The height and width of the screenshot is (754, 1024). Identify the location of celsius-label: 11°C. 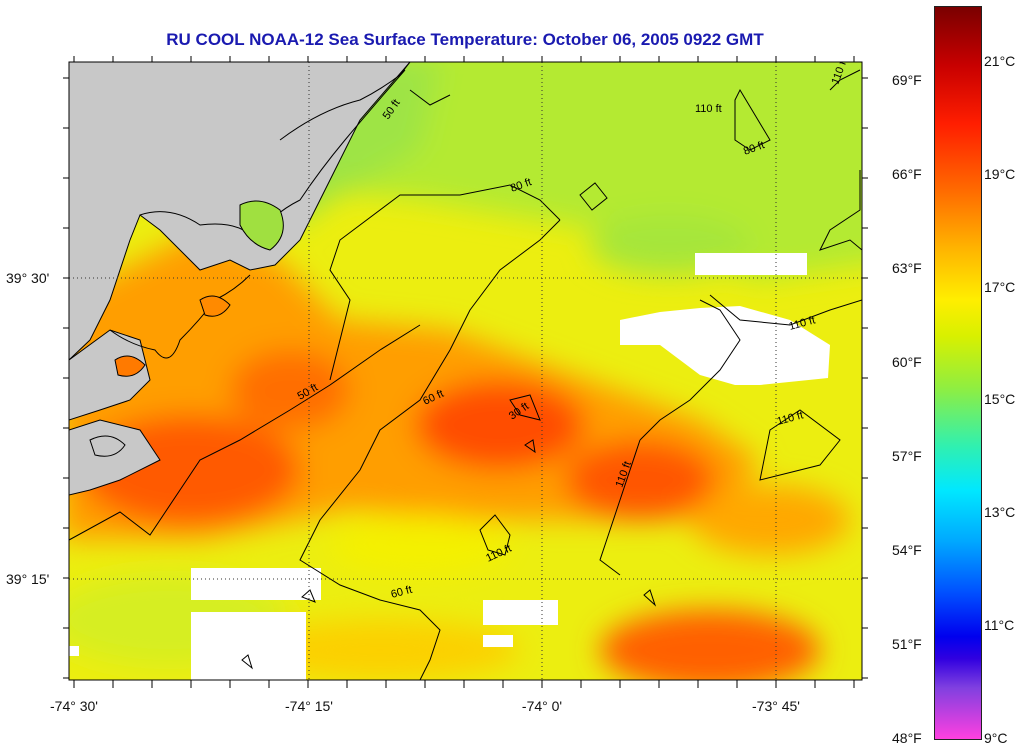
(999, 625).